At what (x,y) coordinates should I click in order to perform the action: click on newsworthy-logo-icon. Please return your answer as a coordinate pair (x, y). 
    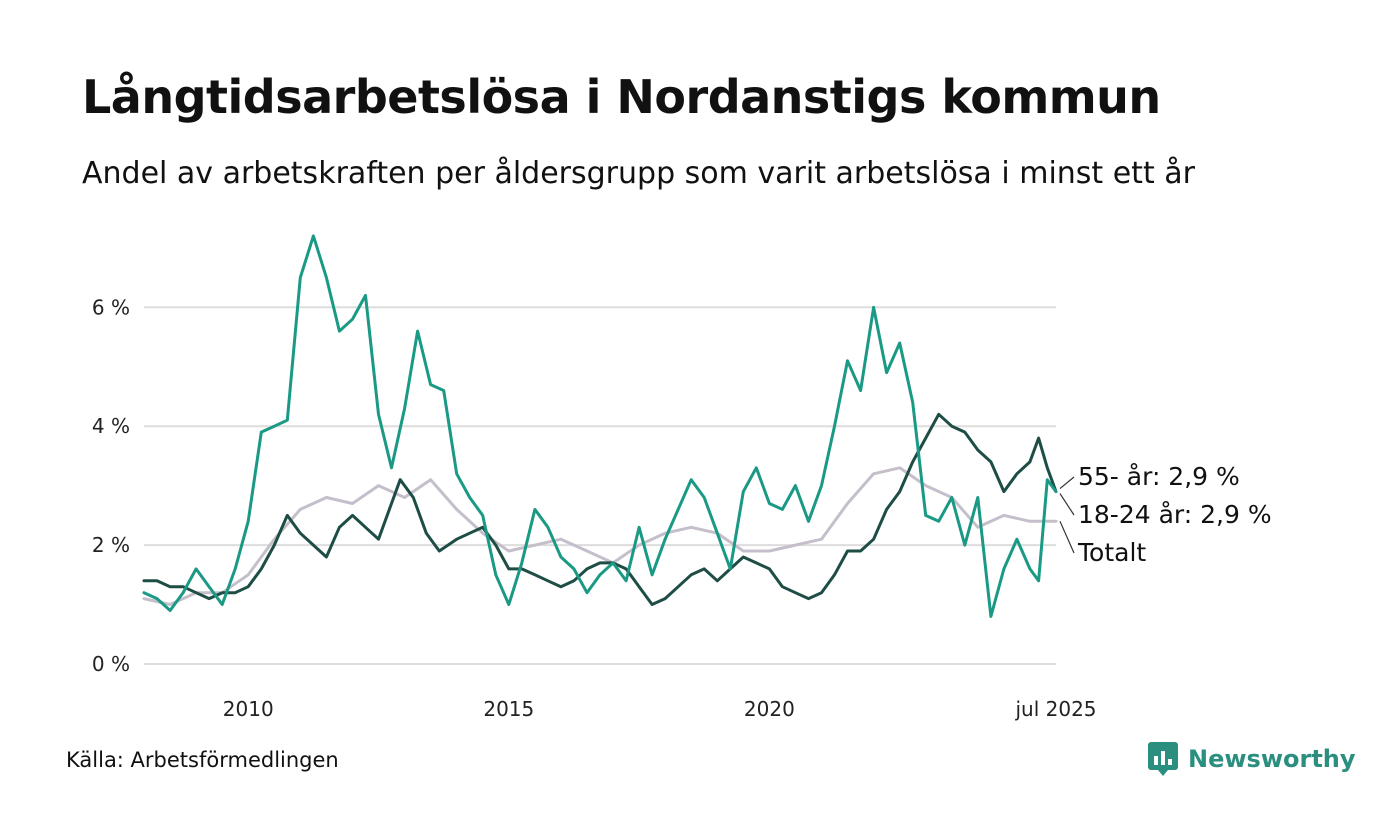
    Looking at the image, I should click on (1163, 759).